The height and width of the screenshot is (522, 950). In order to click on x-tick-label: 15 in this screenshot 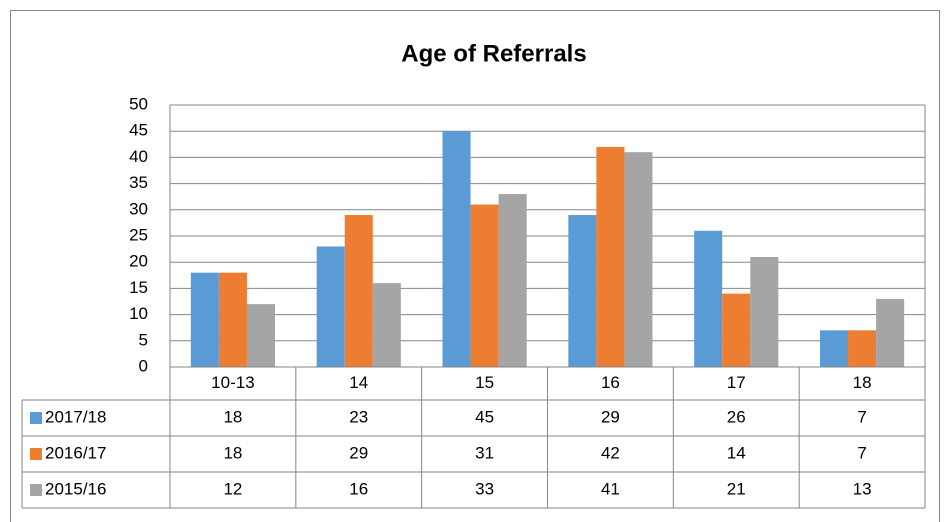, I will do `click(484, 382)`.